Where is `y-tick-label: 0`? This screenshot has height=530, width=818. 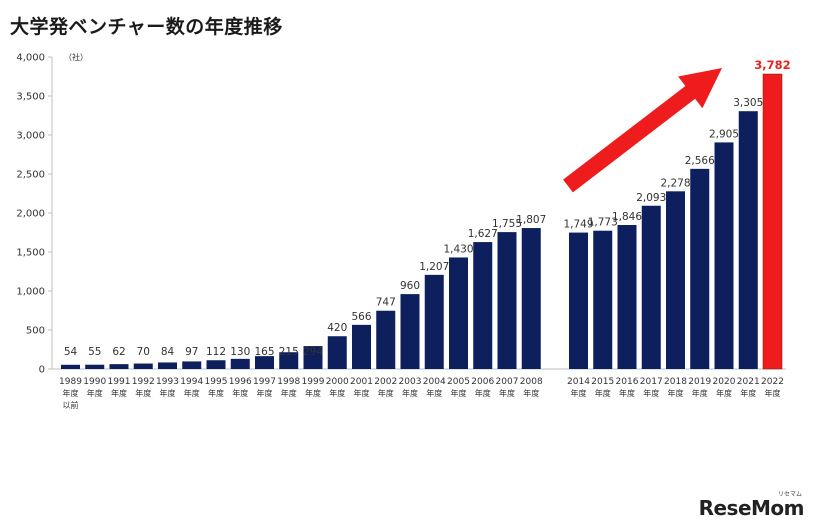
y-tick-label: 0 is located at coordinates (42, 370).